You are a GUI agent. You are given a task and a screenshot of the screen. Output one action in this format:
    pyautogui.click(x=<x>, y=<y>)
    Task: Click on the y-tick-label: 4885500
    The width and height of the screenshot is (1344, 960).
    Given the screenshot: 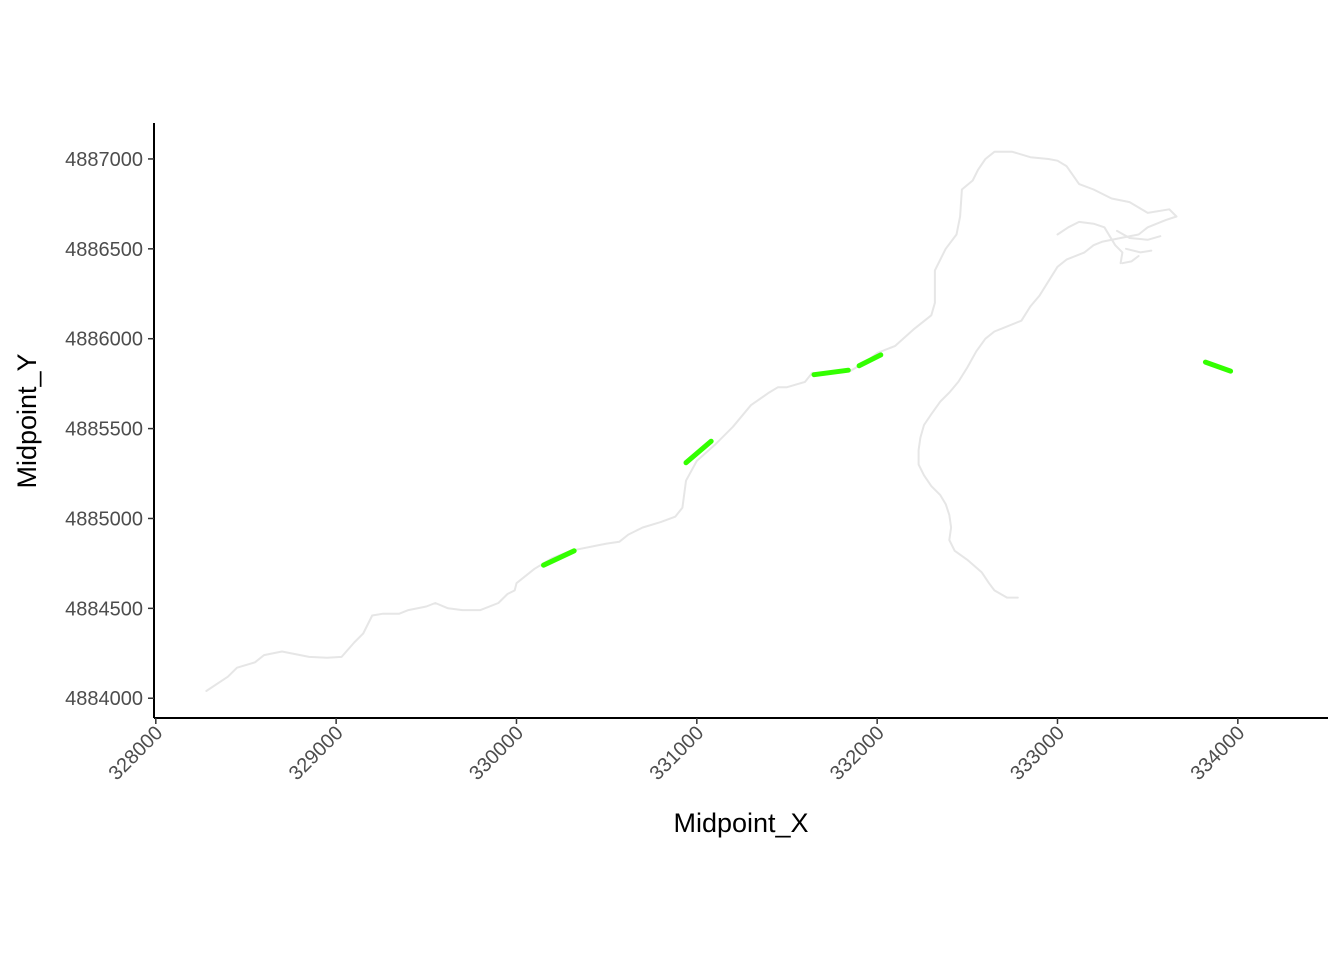 What is the action you would take?
    pyautogui.click(x=104, y=430)
    